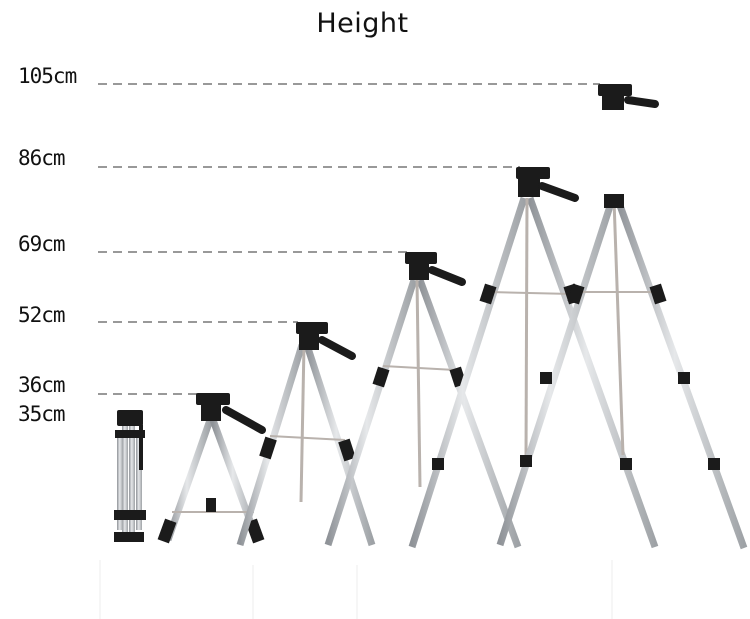 The width and height of the screenshot is (750, 619). Describe the element at coordinates (42, 414) in the screenshot. I see `height-label-35: 35cm` at that location.